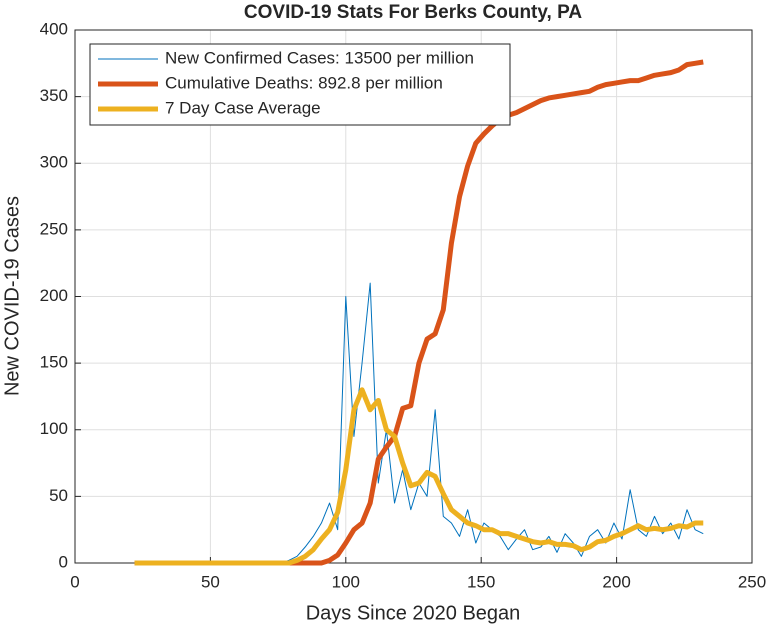 The height and width of the screenshot is (630, 772). What do you see at coordinates (54, 428) in the screenshot?
I see `y-tick-label: 100` at bounding box center [54, 428].